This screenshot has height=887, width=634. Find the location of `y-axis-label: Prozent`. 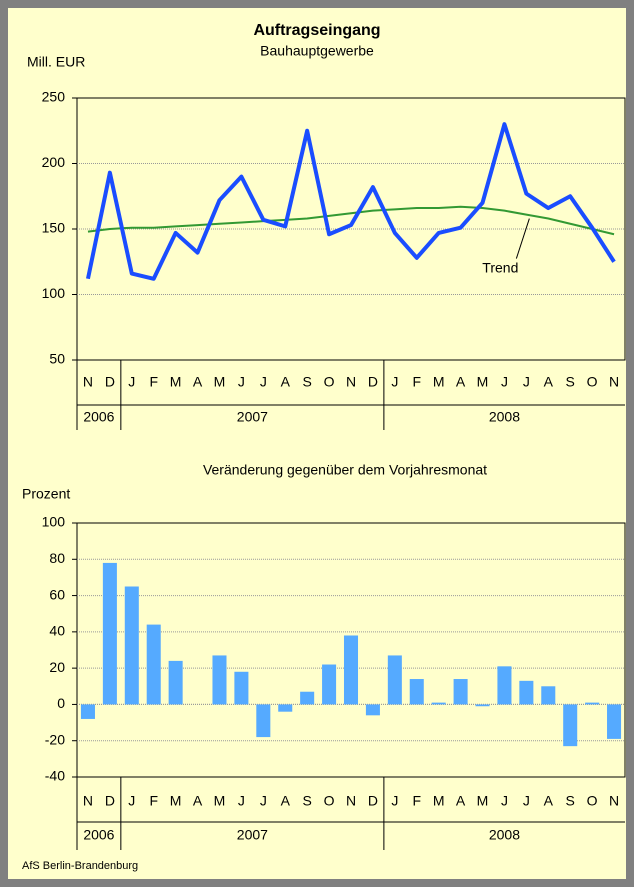

y-axis-label: Prozent is located at coordinates (46, 494).